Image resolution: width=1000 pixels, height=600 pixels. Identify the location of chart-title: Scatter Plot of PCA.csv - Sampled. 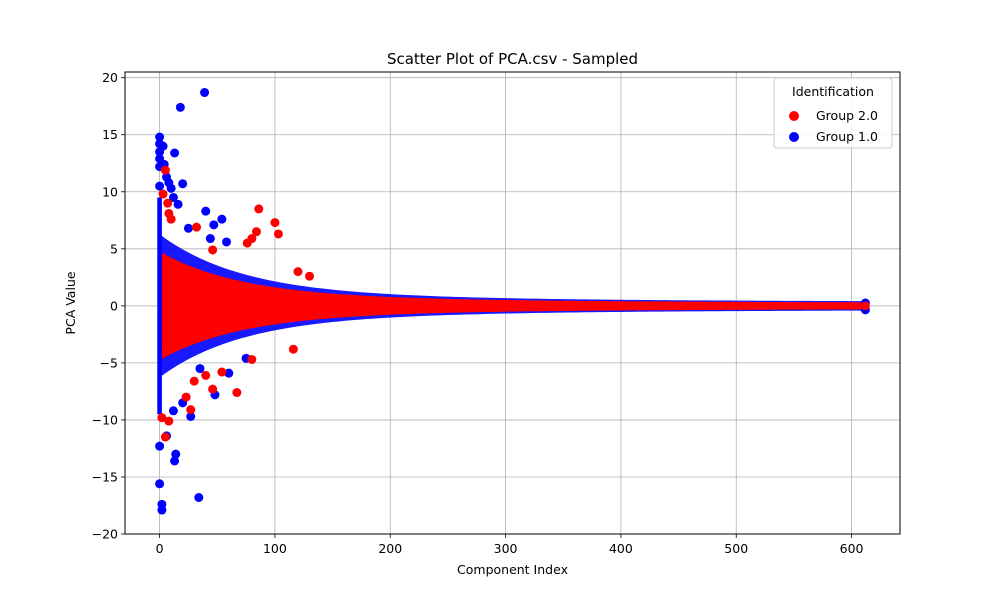
(512, 59).